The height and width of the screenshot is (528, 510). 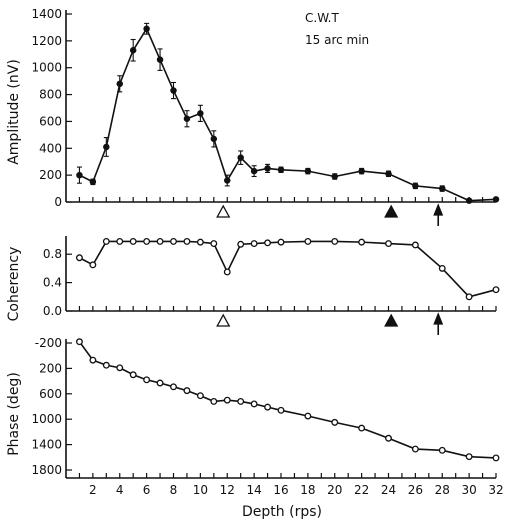 What do you see at coordinates (227, 490) in the screenshot?
I see `x-tick-label: 12` at bounding box center [227, 490].